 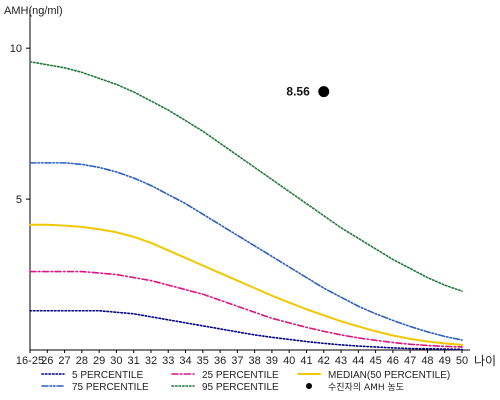 I want to click on x-tick-label: 45, so click(x=375, y=361).